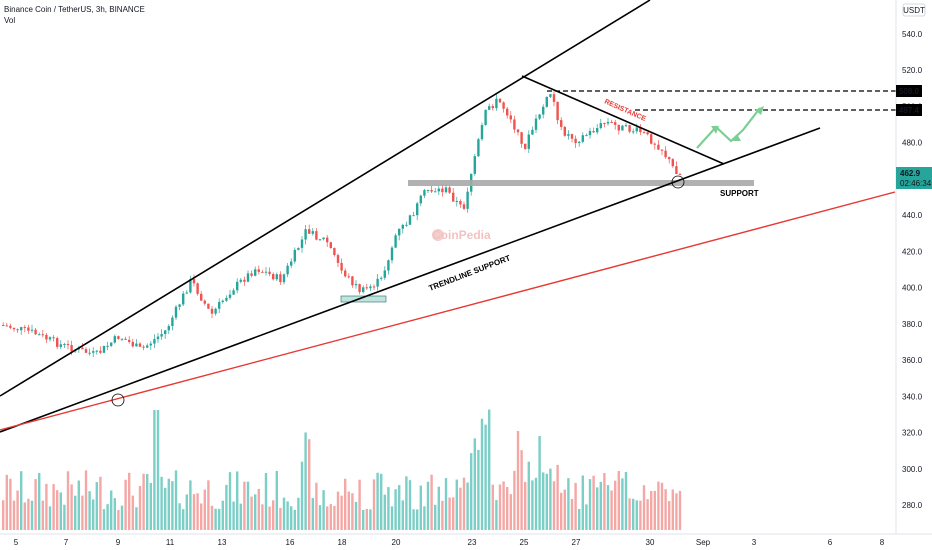 The image size is (932, 550). Describe the element at coordinates (16, 542) in the screenshot. I see `time-tick-label: 5` at that location.